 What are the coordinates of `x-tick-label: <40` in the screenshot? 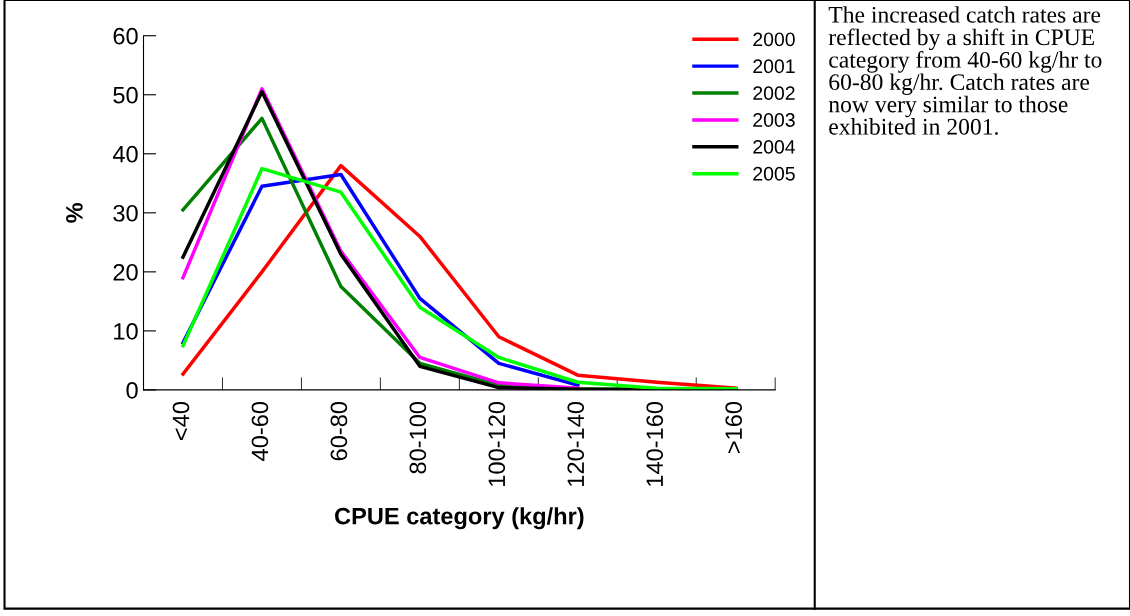 It's located at (181, 420).